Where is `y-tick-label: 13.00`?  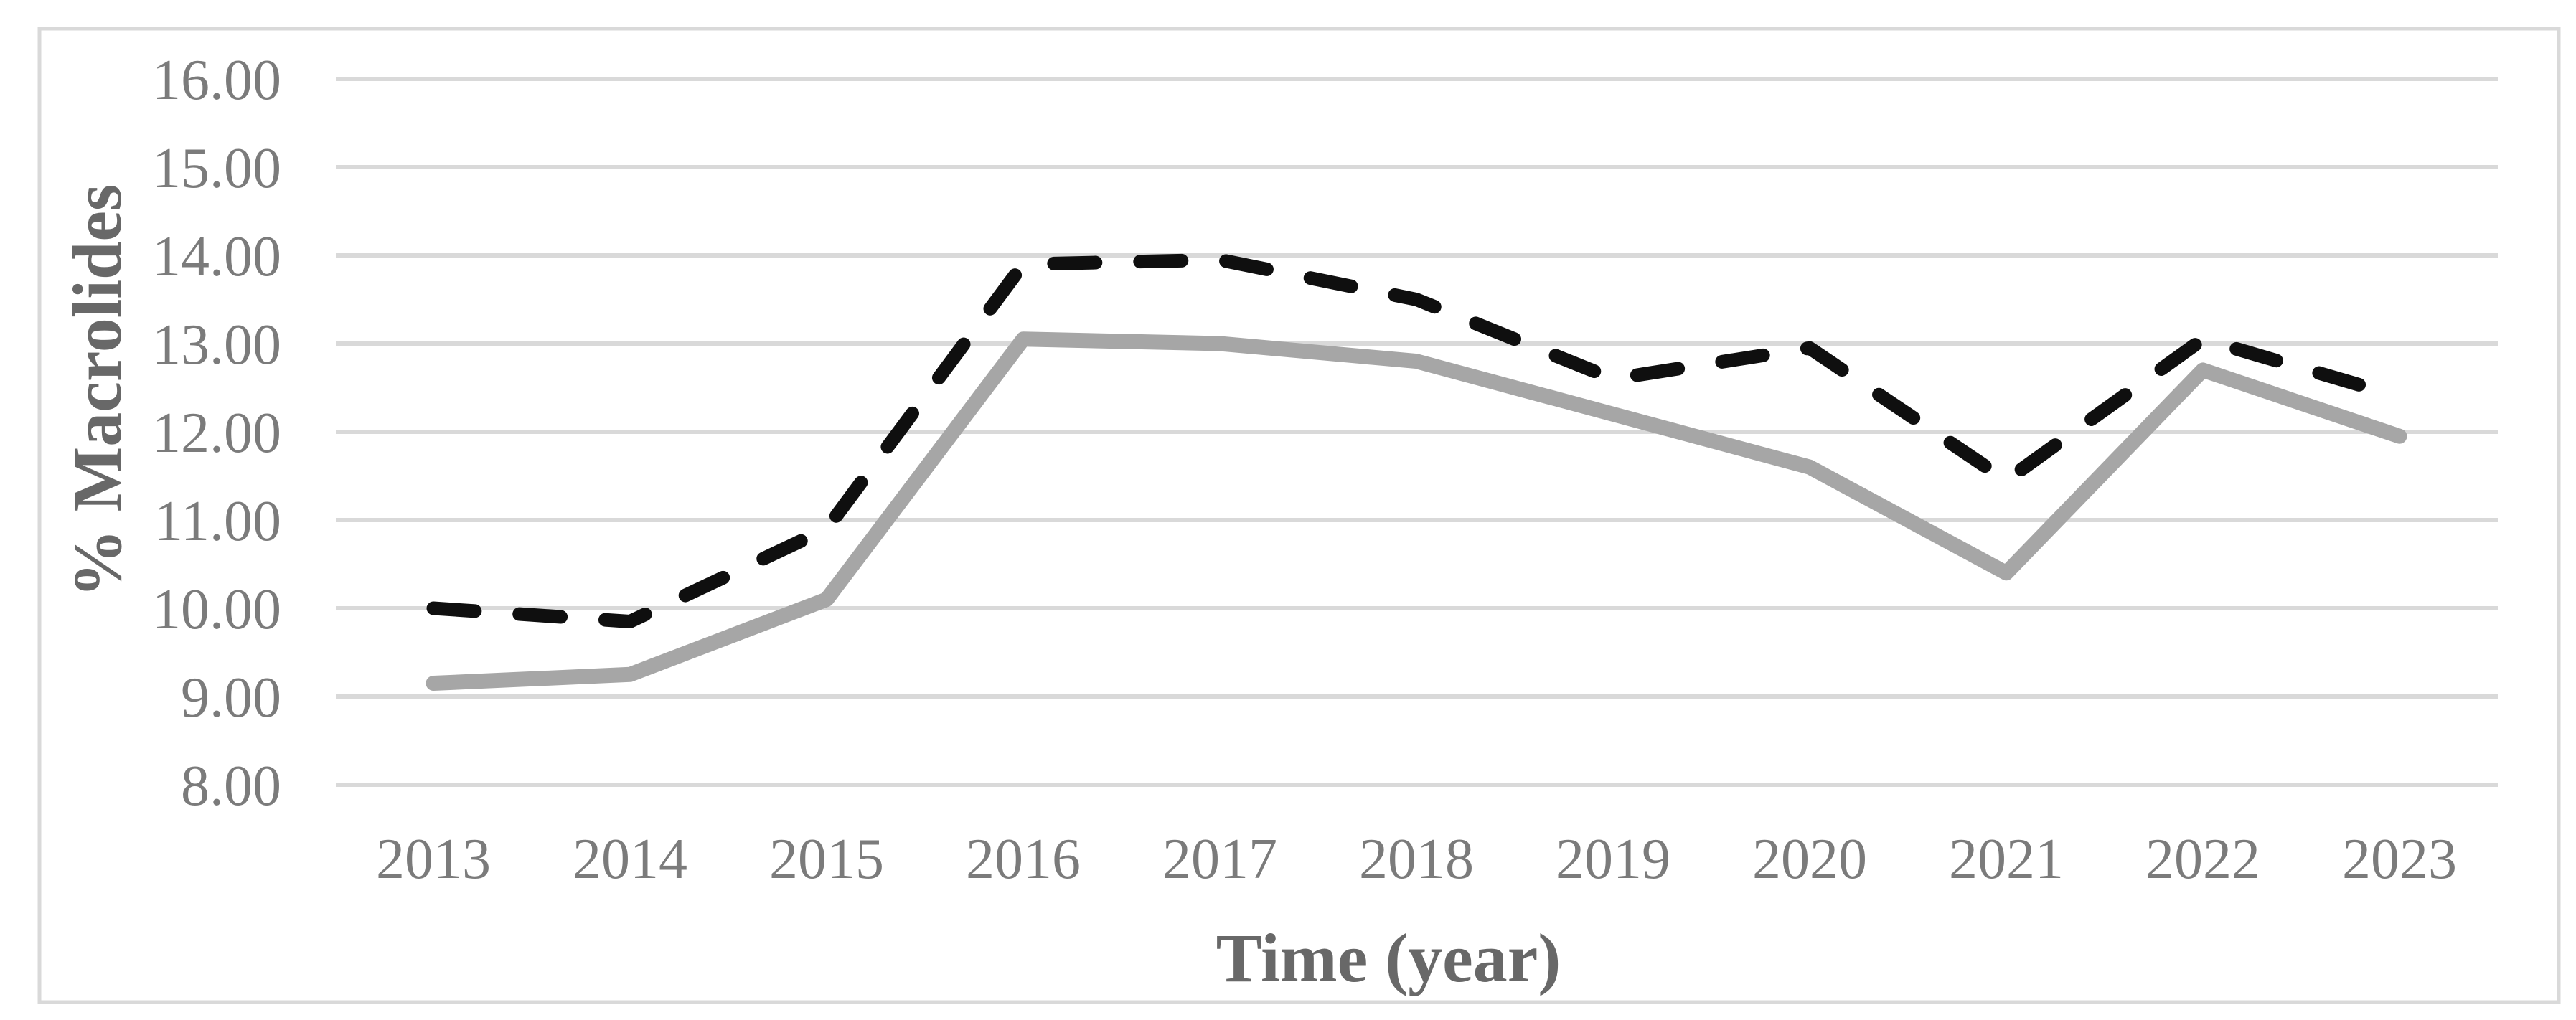
y-tick-label: 13.00 is located at coordinates (216, 345).